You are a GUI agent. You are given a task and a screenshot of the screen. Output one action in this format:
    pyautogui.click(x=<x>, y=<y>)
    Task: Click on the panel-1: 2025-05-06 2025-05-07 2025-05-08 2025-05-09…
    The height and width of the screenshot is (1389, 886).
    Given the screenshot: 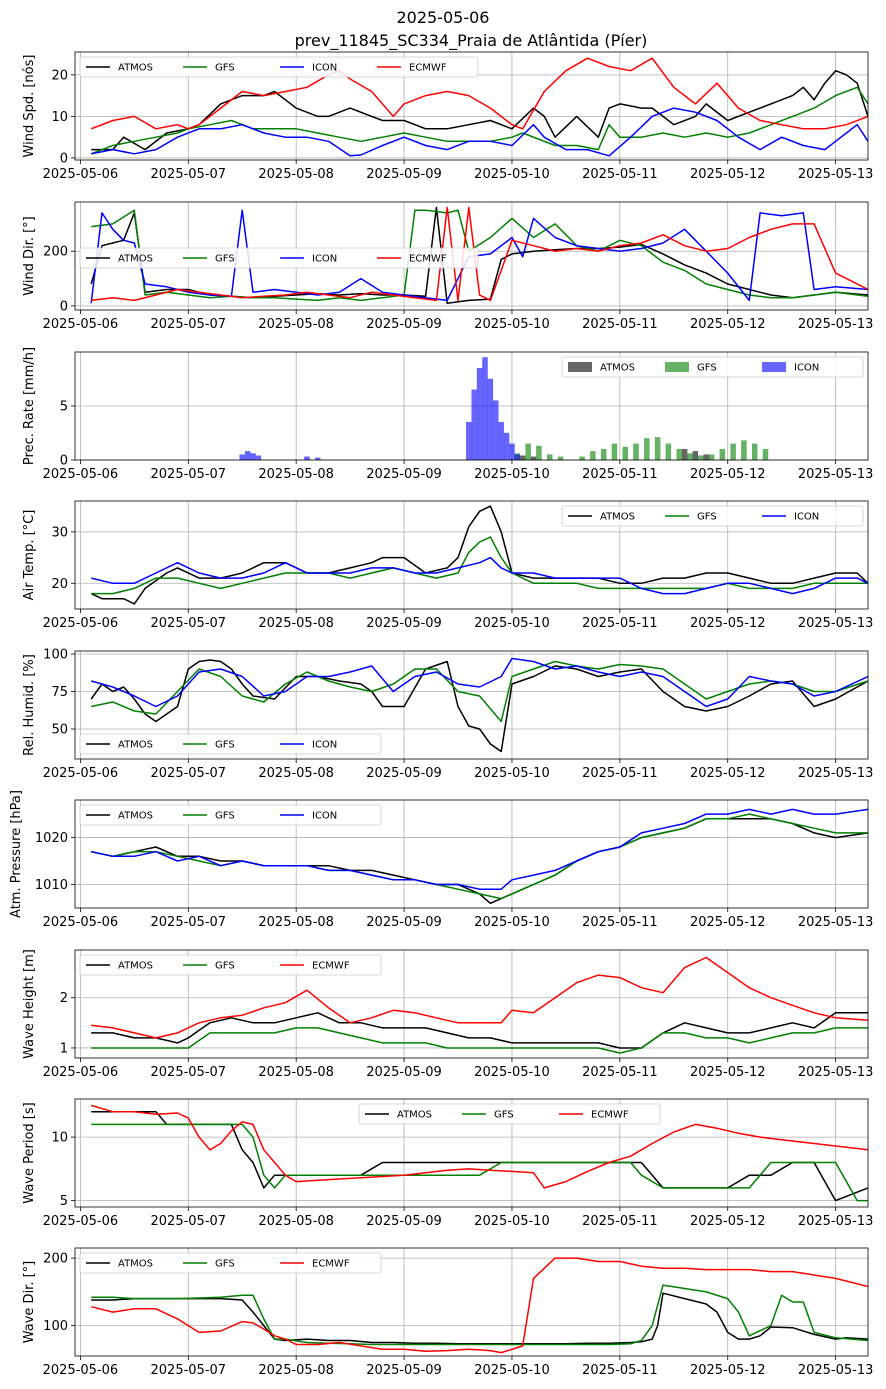 What is the action you would take?
    pyautogui.click(x=447, y=116)
    